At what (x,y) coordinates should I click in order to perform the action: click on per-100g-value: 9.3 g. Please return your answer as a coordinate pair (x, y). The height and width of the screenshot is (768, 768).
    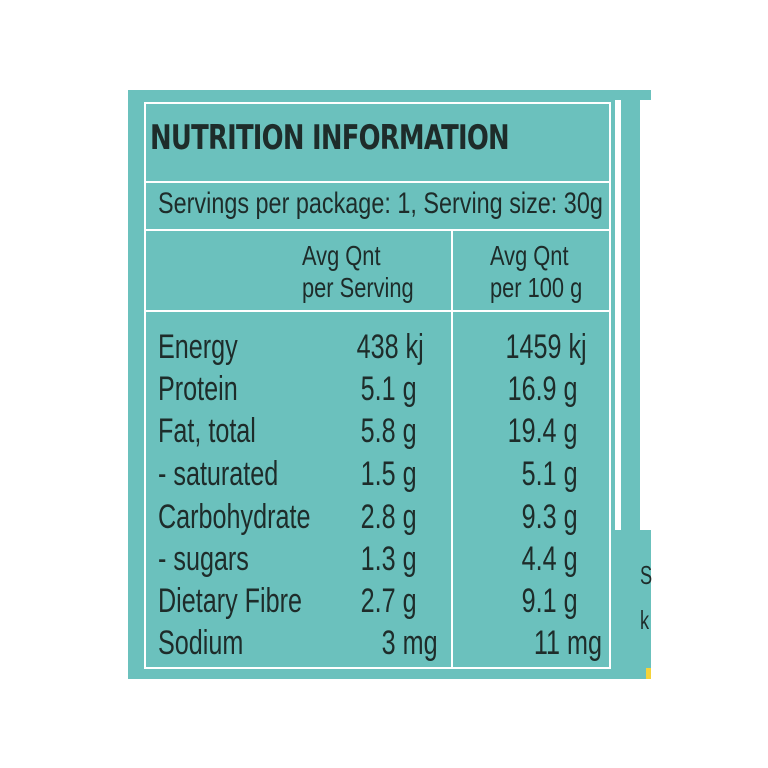
    Looking at the image, I should click on (550, 517).